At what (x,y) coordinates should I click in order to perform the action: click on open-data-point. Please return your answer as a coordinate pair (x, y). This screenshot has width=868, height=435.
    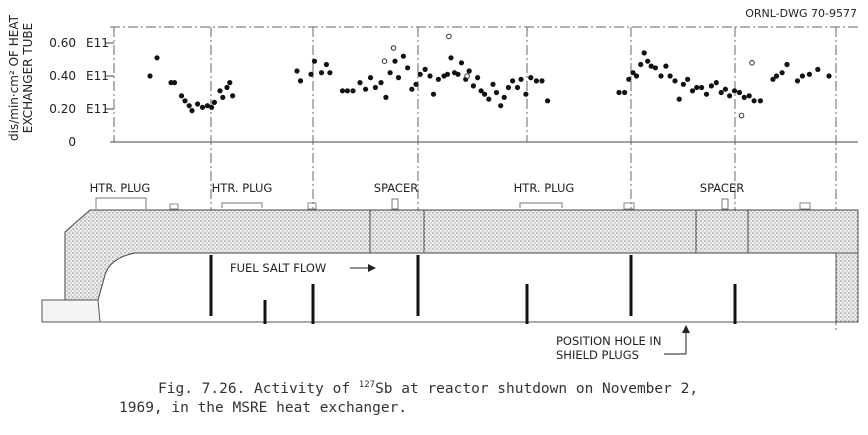
    Looking at the image, I should click on (752, 63).